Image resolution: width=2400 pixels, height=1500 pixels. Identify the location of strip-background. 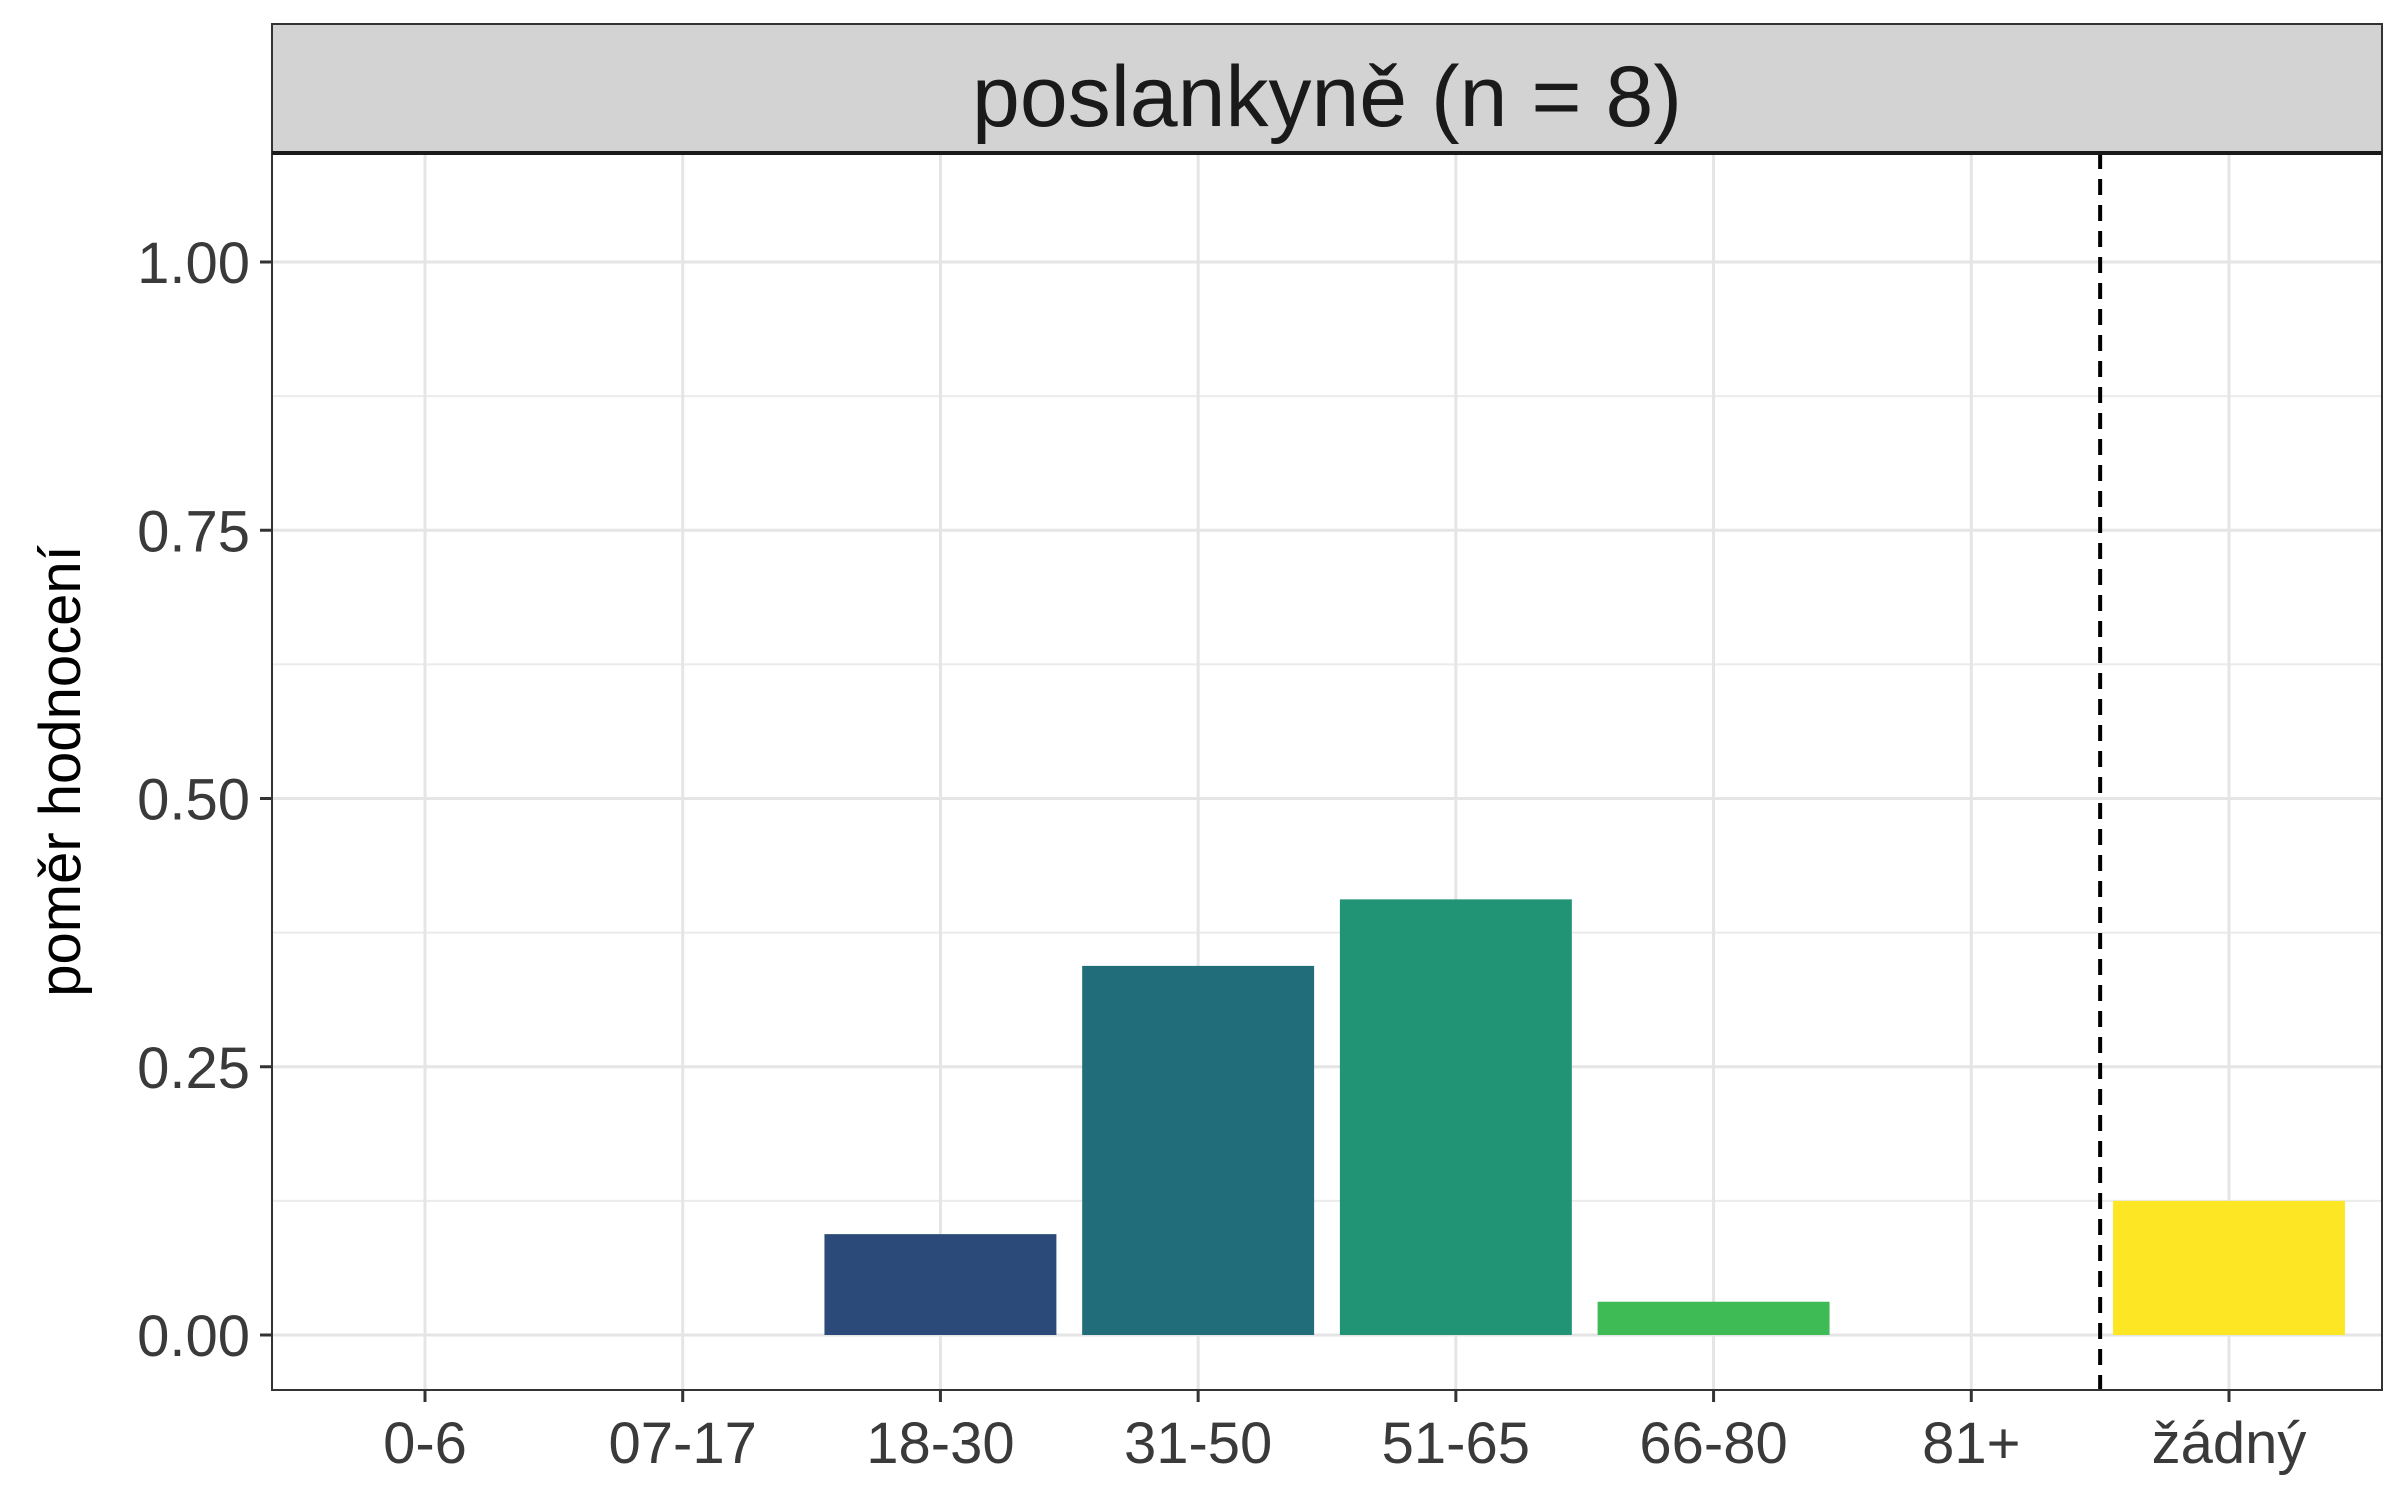
(1327, 88).